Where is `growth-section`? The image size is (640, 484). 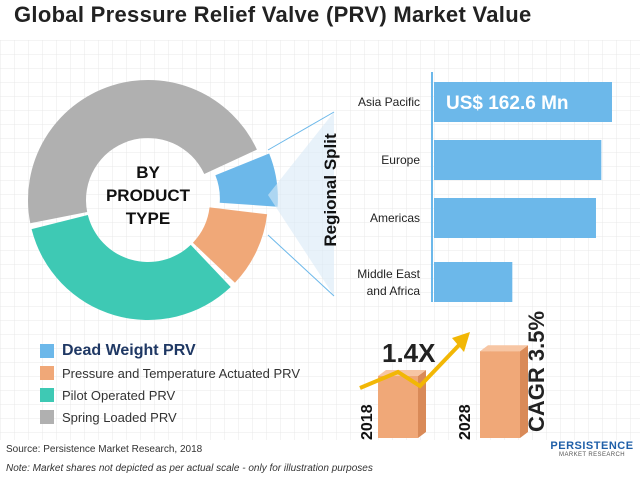
growth-section is located at coordinates (443, 385).